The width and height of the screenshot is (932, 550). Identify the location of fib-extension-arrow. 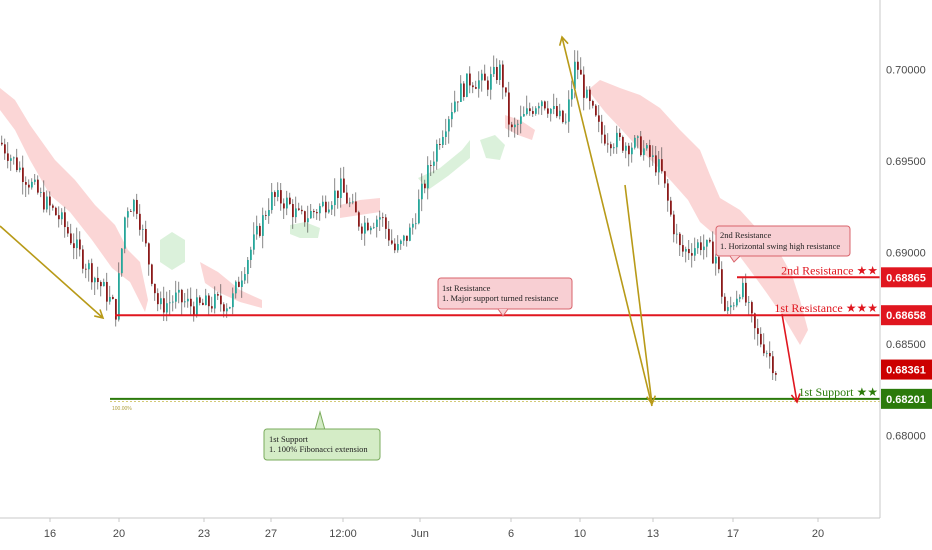
(638, 294).